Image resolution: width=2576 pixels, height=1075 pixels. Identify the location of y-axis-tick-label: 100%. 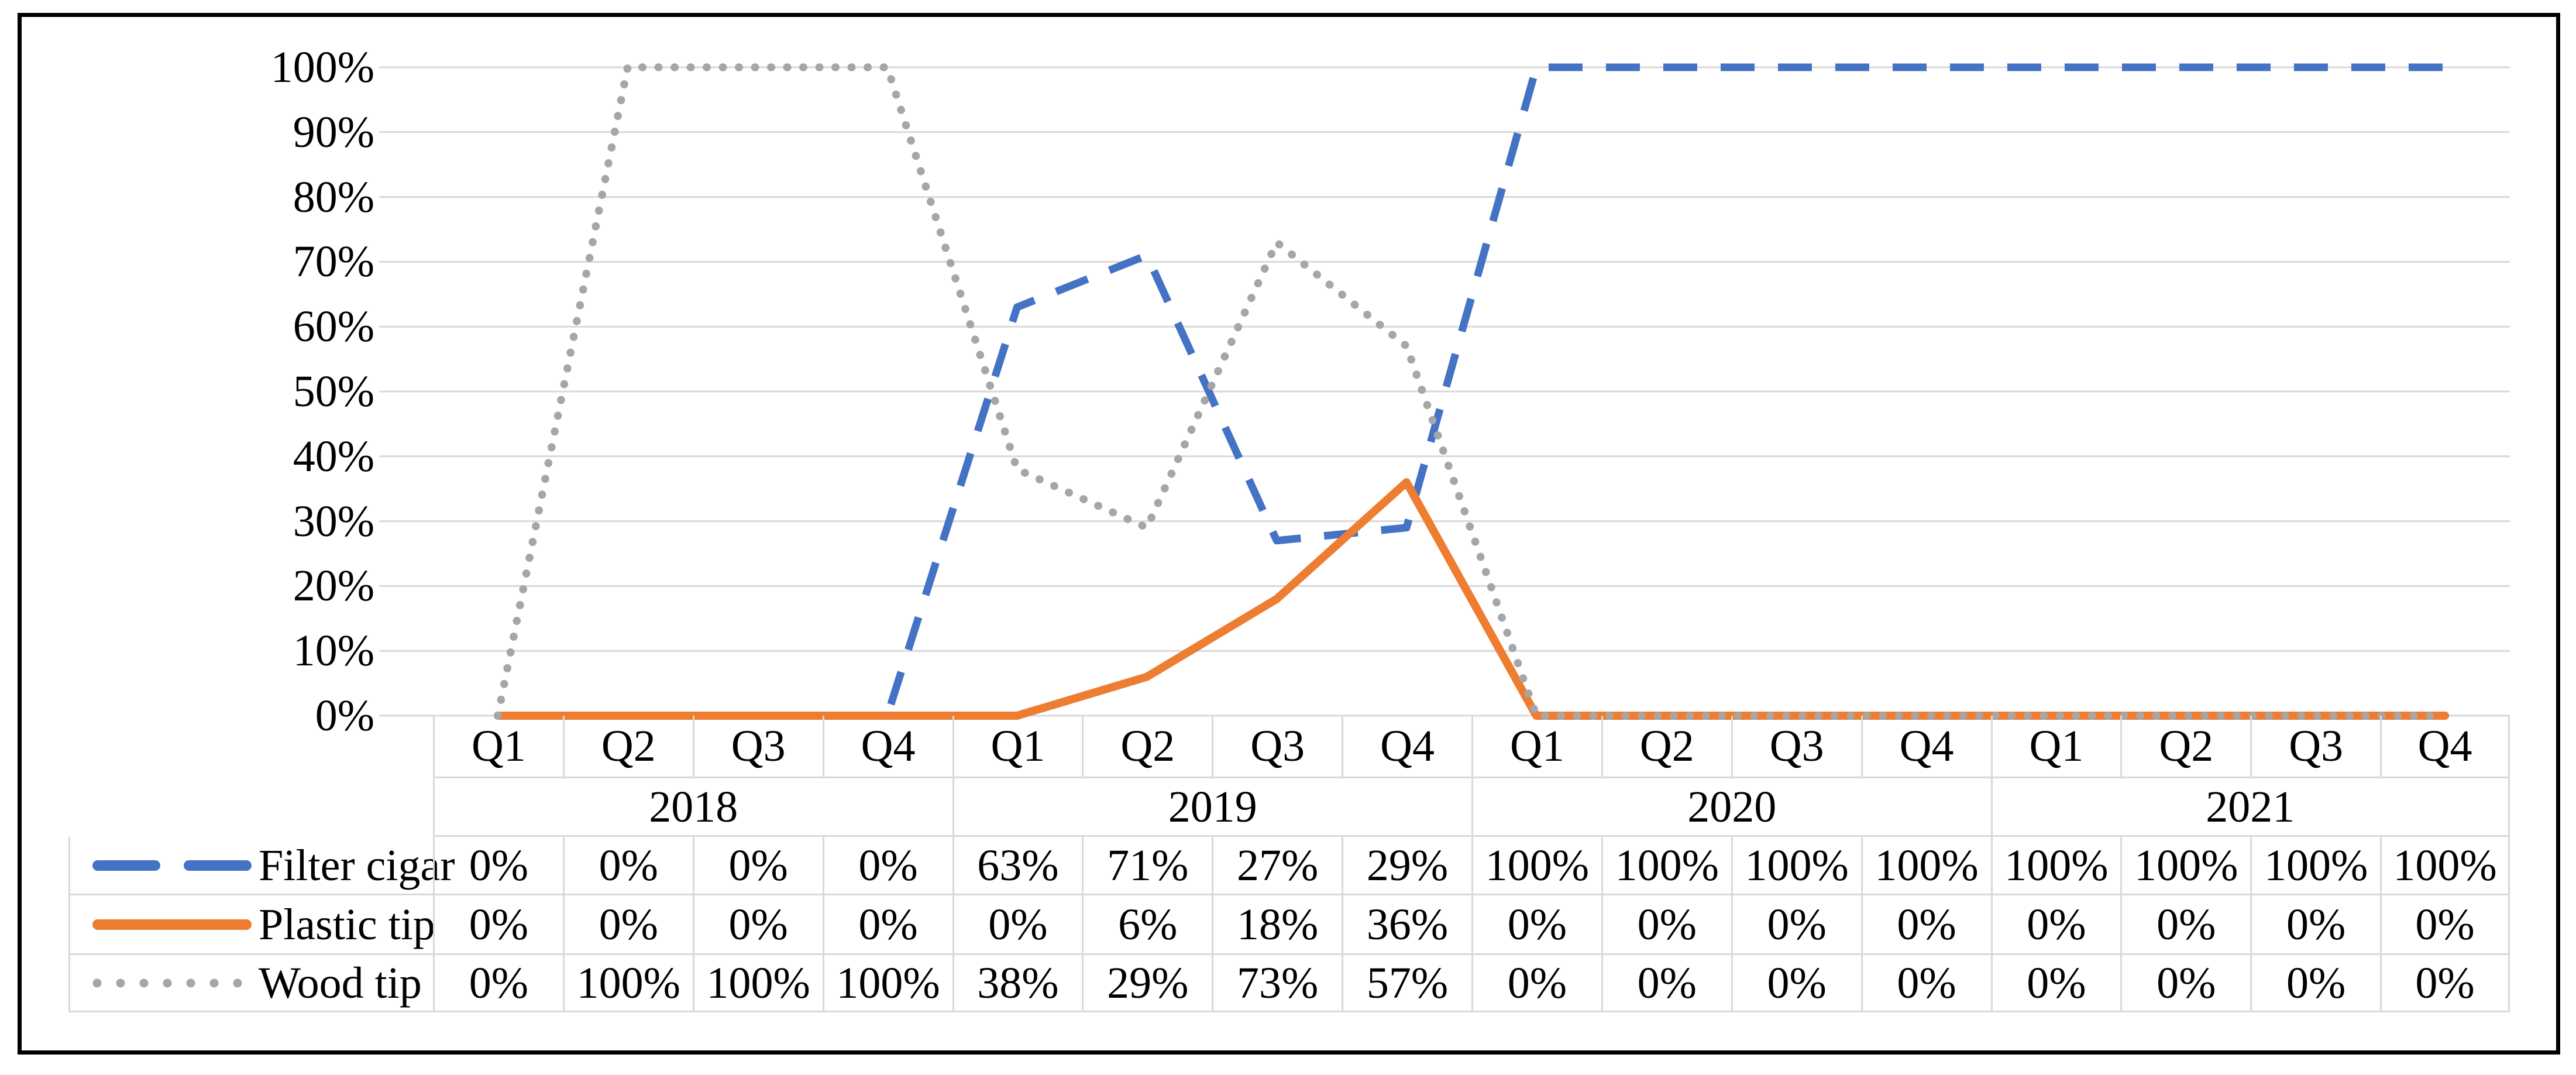
(322, 67).